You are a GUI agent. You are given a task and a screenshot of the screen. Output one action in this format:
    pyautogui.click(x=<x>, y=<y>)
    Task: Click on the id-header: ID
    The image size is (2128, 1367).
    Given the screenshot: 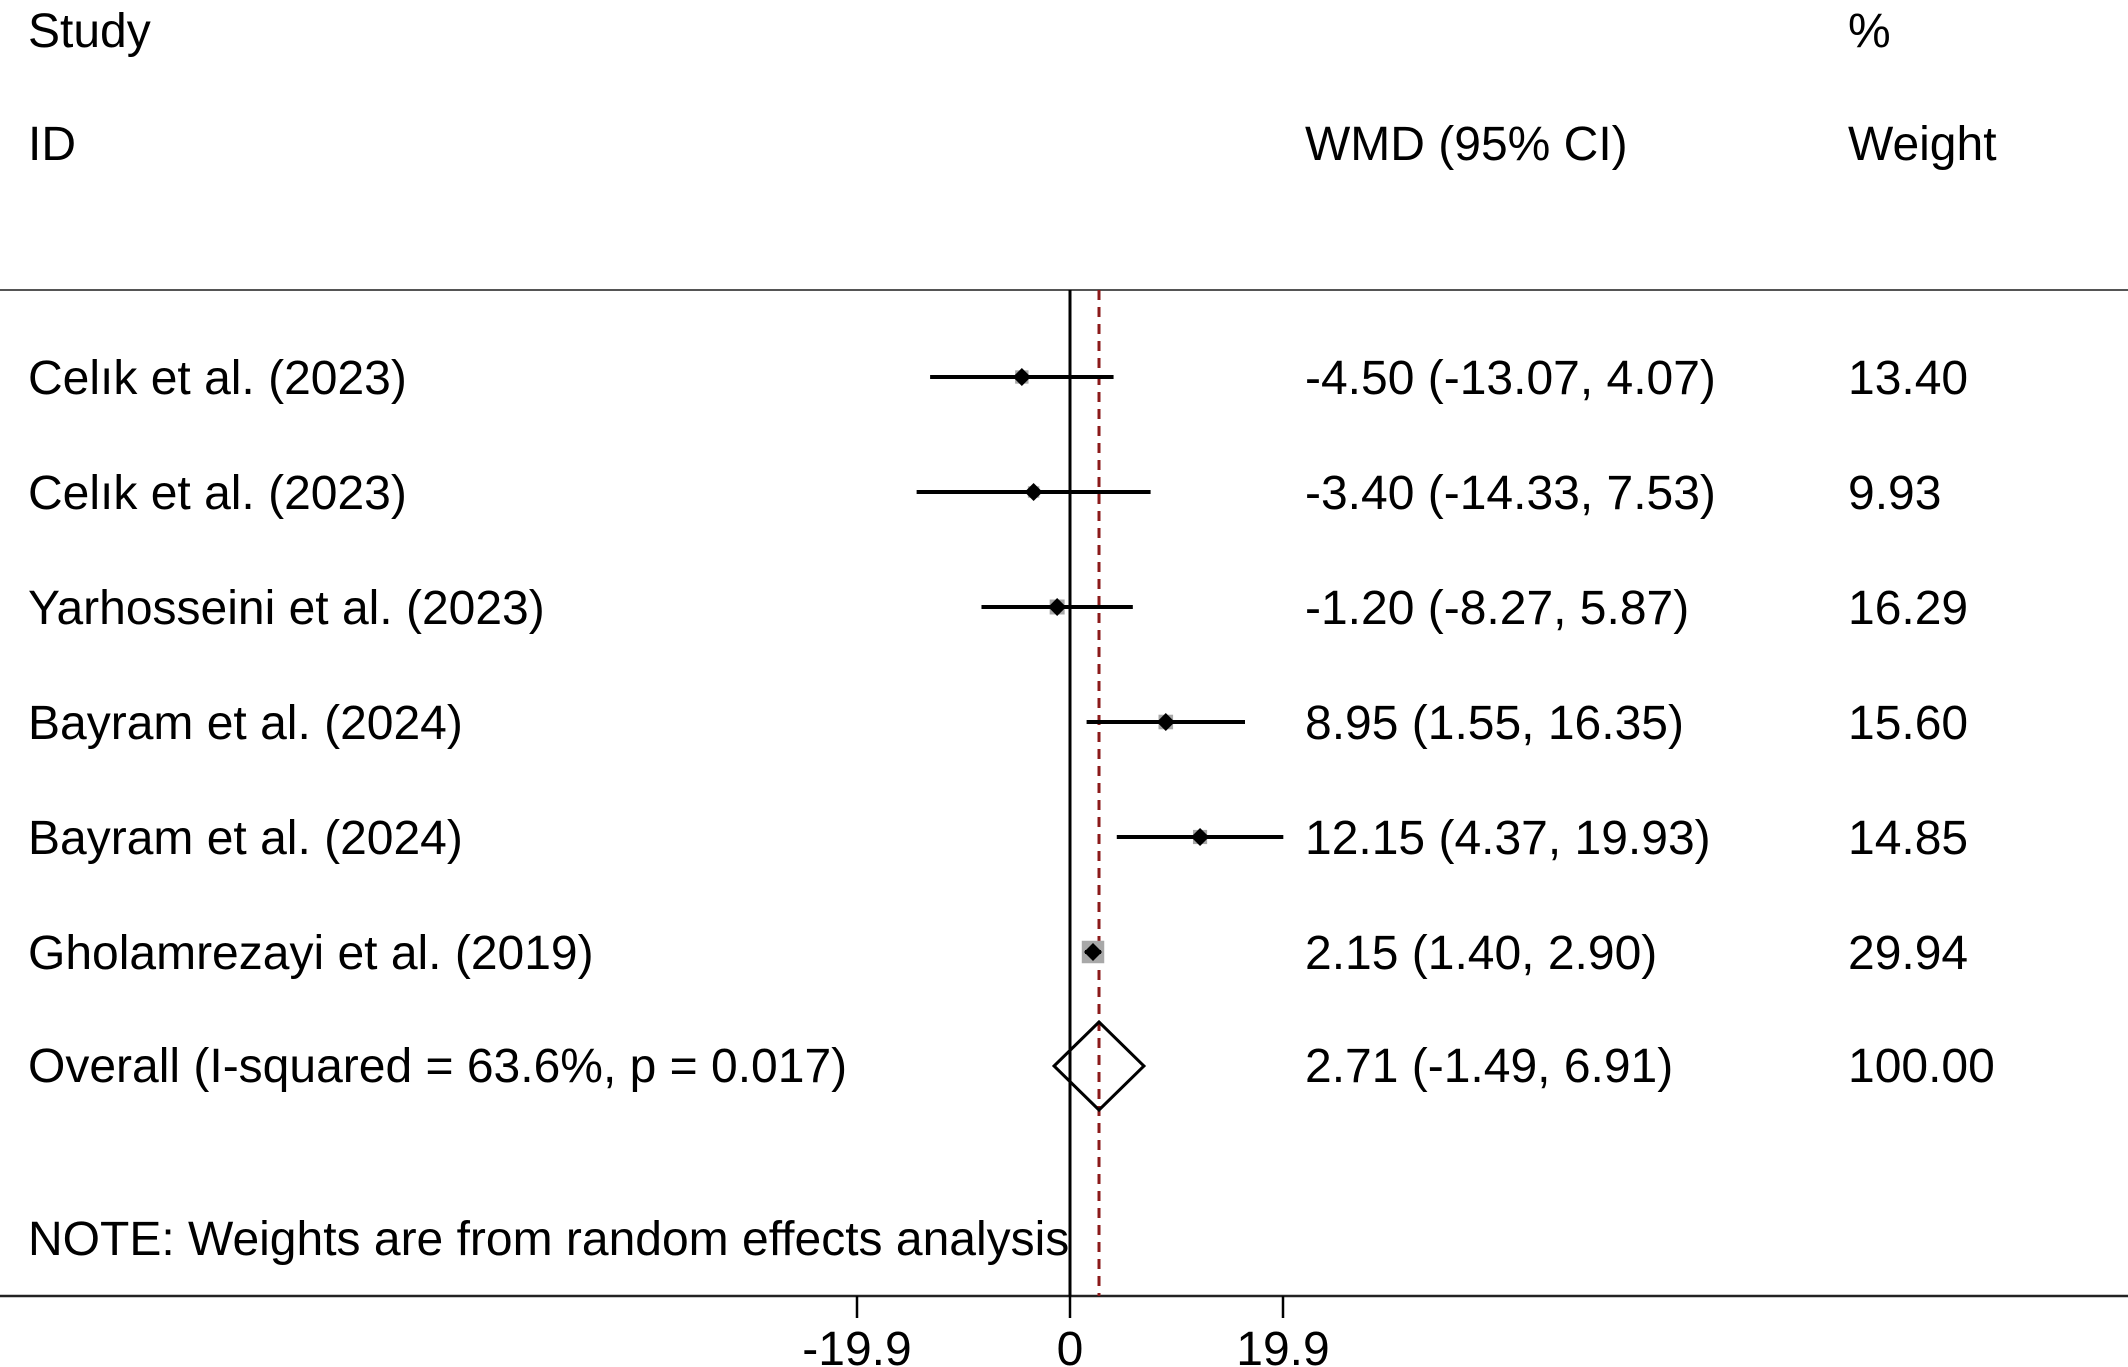 What is the action you would take?
    pyautogui.click(x=52, y=144)
    